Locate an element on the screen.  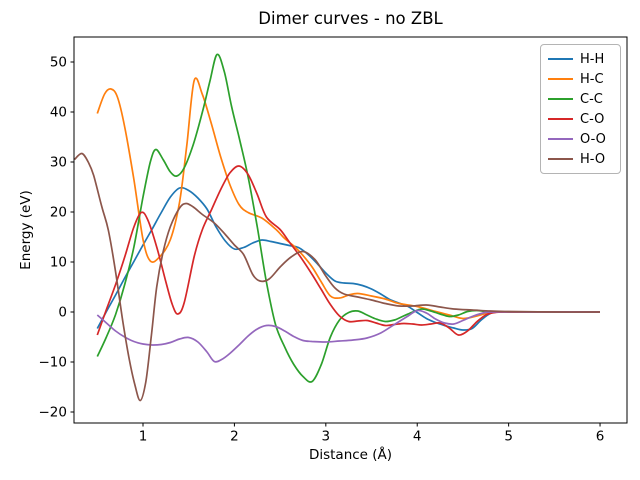
legend-label: H-C is located at coordinates (592, 79).